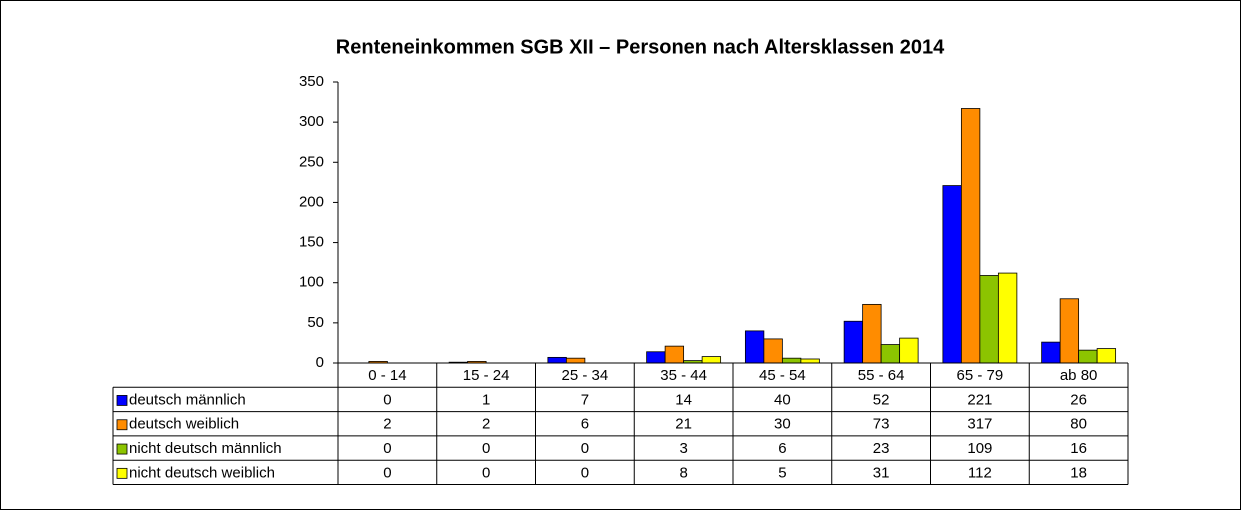 This screenshot has width=1243, height=517. Describe the element at coordinates (187, 399) in the screenshot. I see `legend-label: deutsch männlich` at that location.